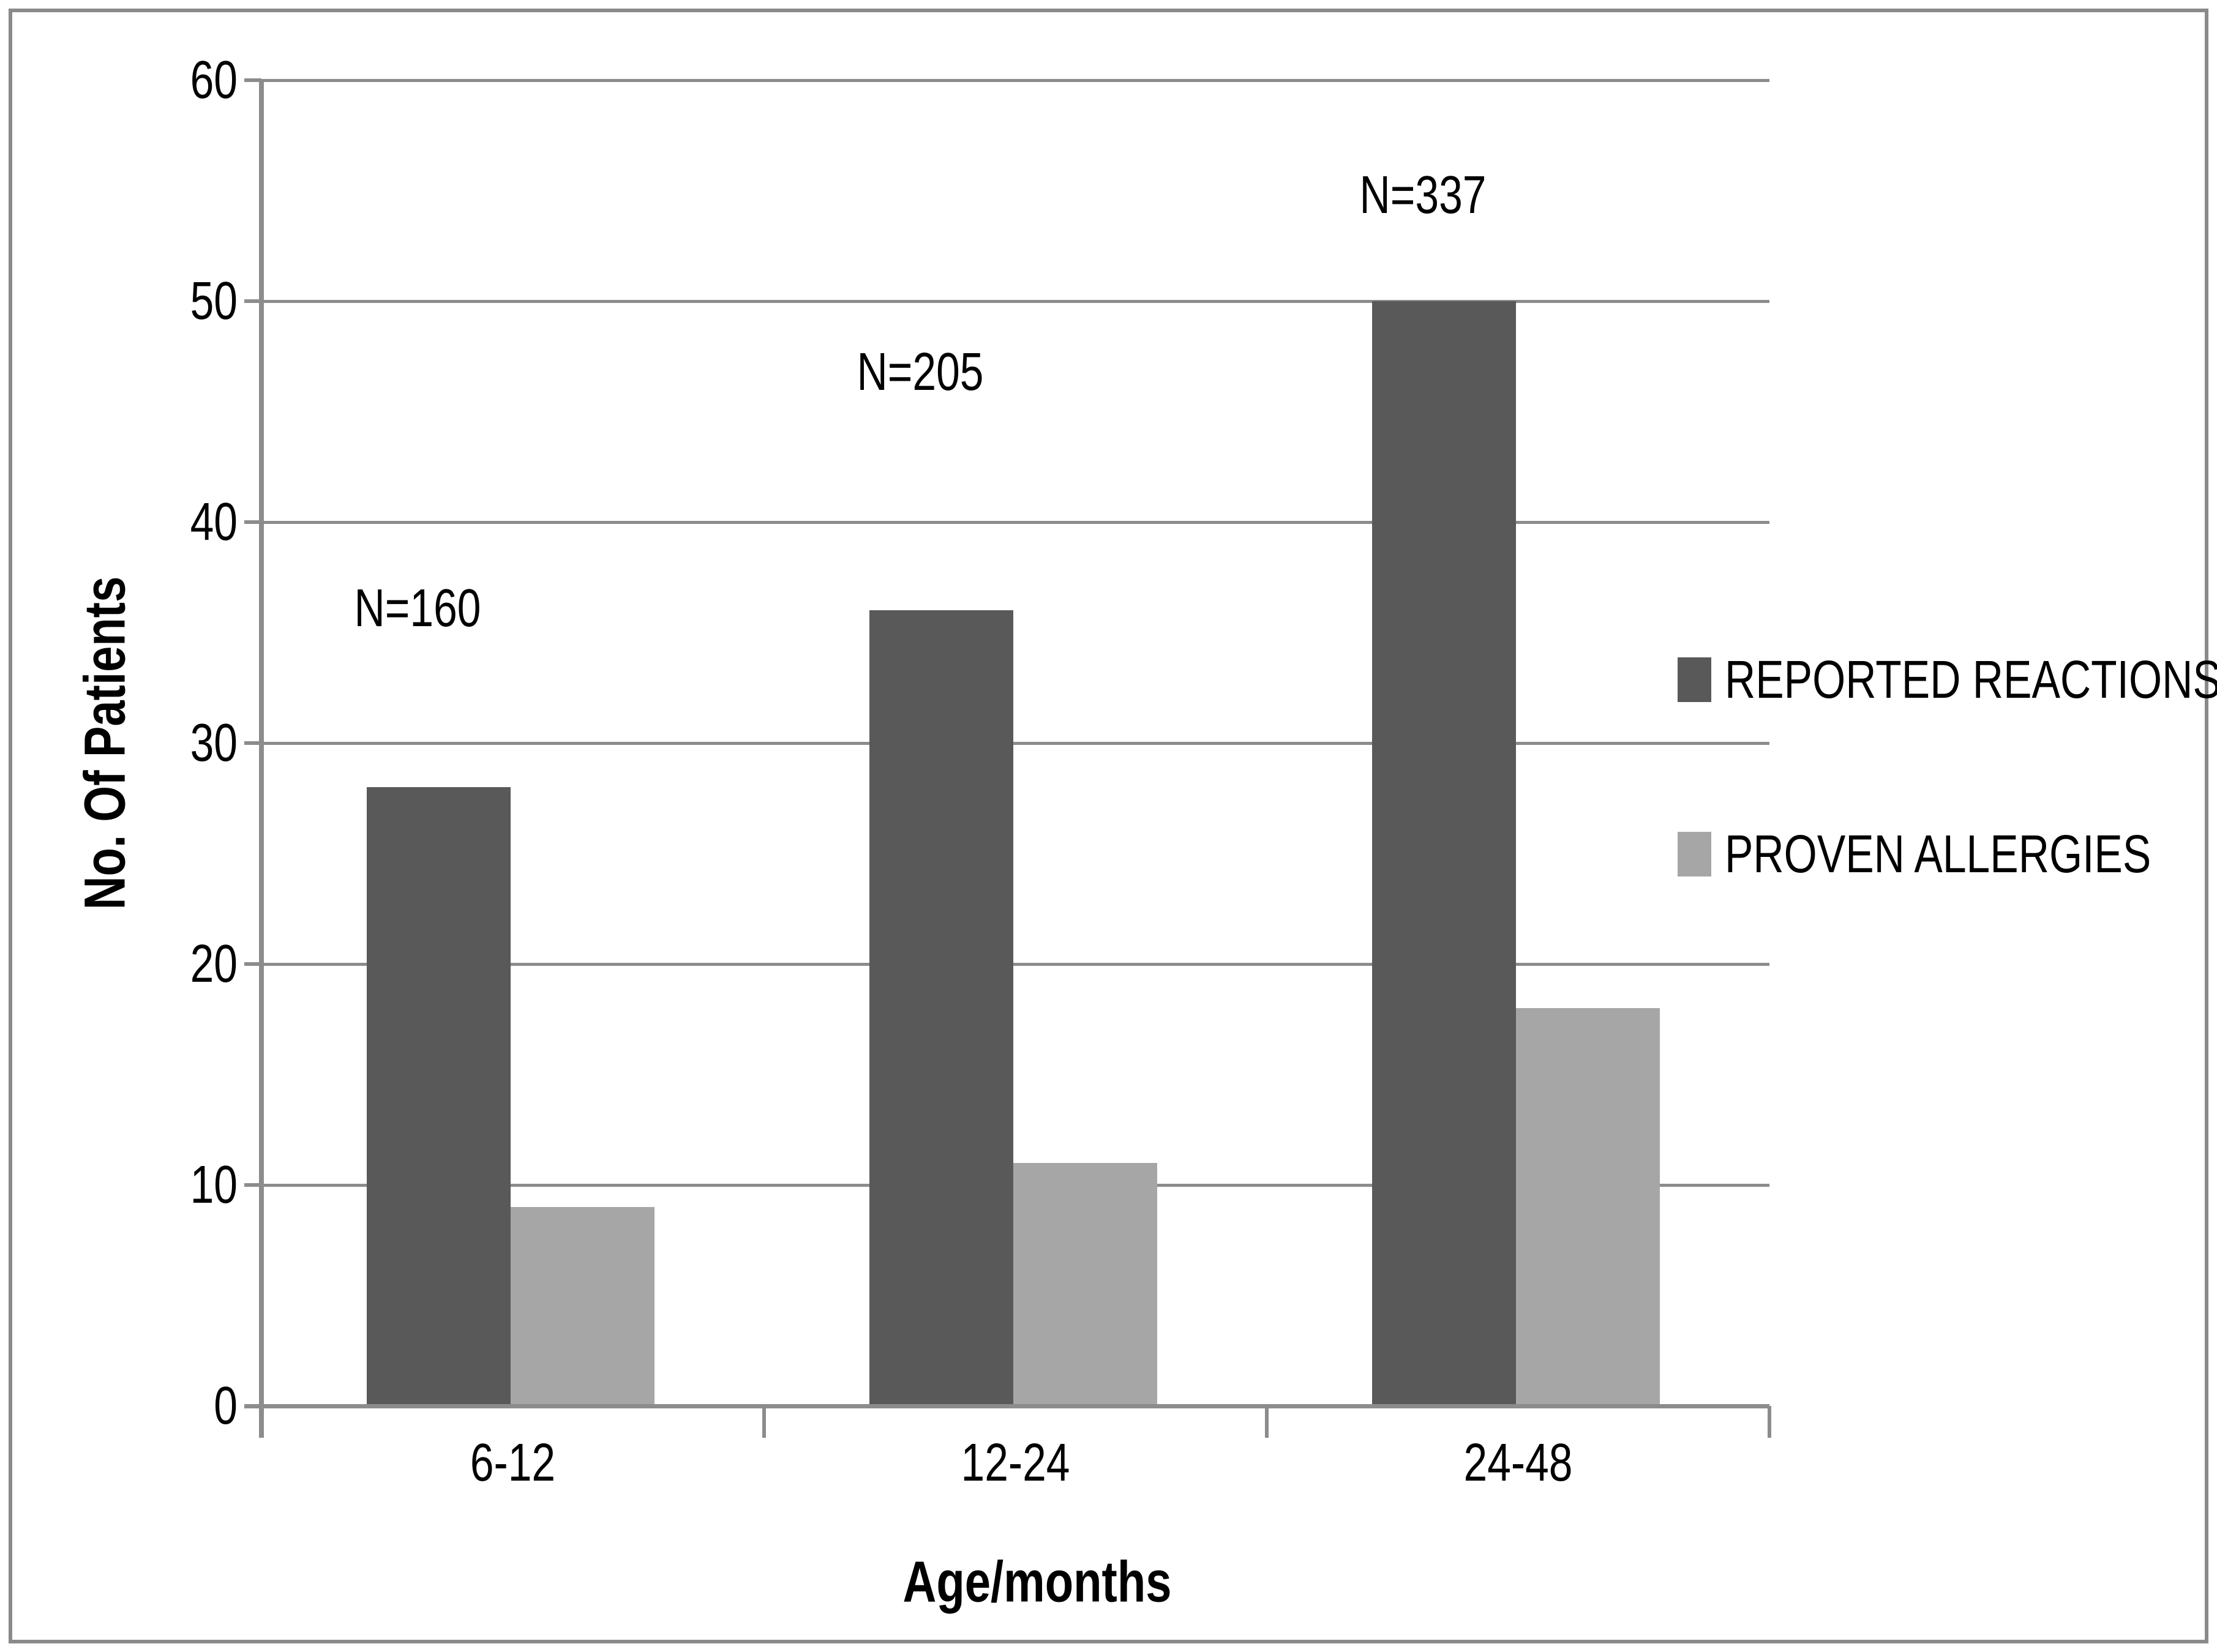 This screenshot has width=2217, height=1652. Describe the element at coordinates (262, 759) in the screenshot. I see `y-axis-line` at that location.